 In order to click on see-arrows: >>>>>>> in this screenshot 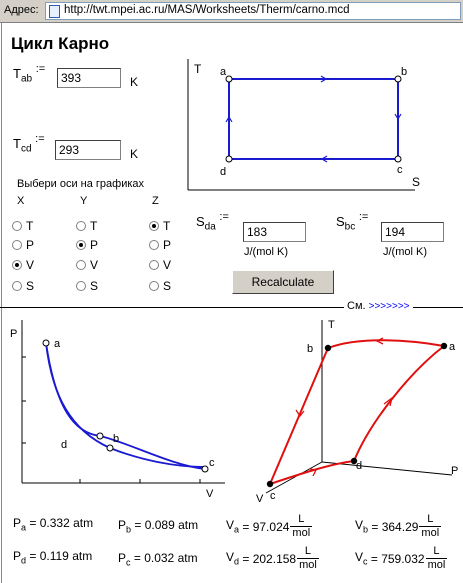, I will do `click(389, 306)`.